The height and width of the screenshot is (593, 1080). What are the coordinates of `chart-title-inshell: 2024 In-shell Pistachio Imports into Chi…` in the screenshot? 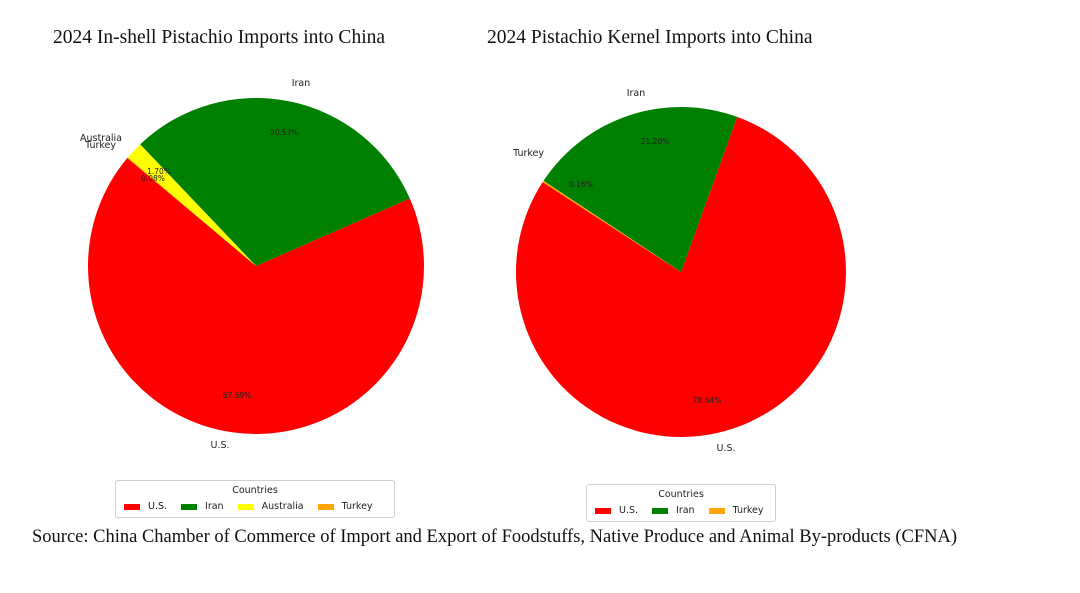 It's located at (219, 37).